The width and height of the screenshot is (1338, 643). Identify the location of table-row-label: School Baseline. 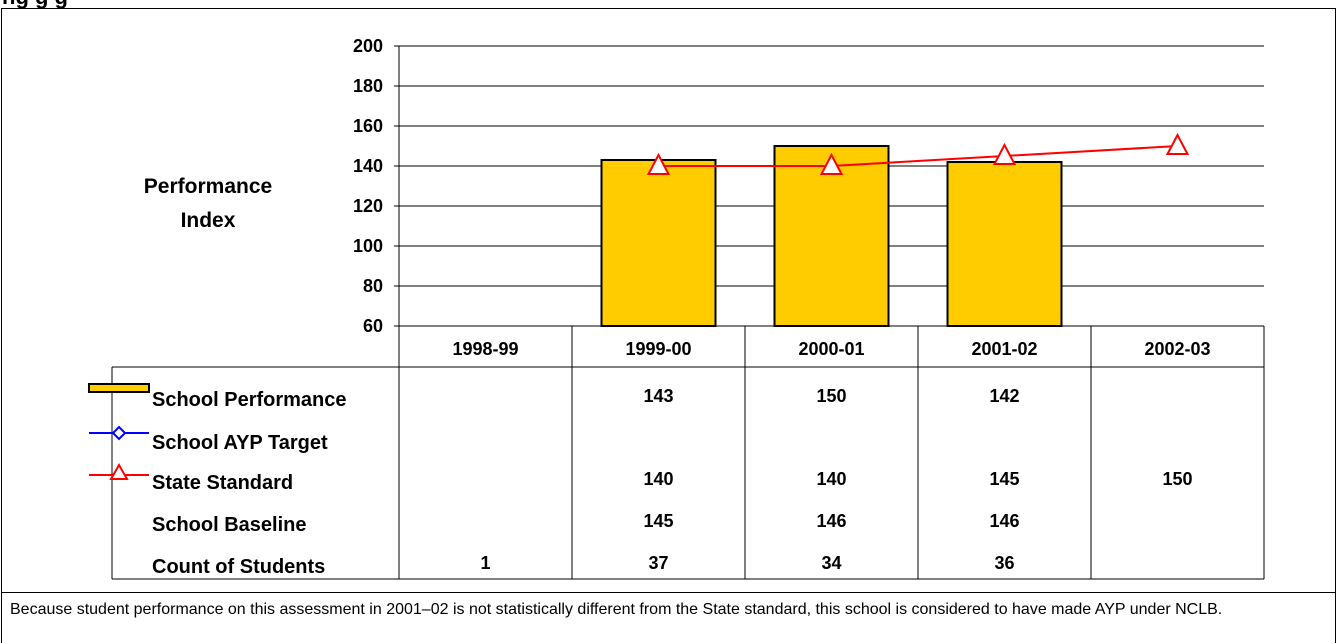
(229, 525).